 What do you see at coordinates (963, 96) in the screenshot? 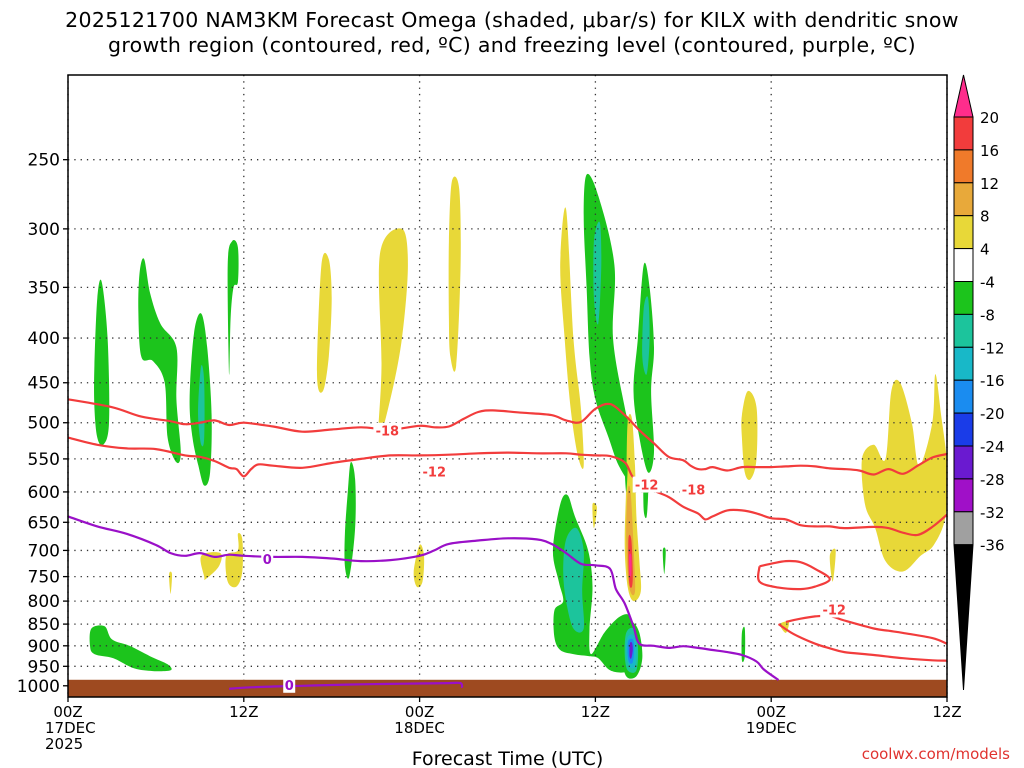
I see `colorbar-top-arrow` at bounding box center [963, 96].